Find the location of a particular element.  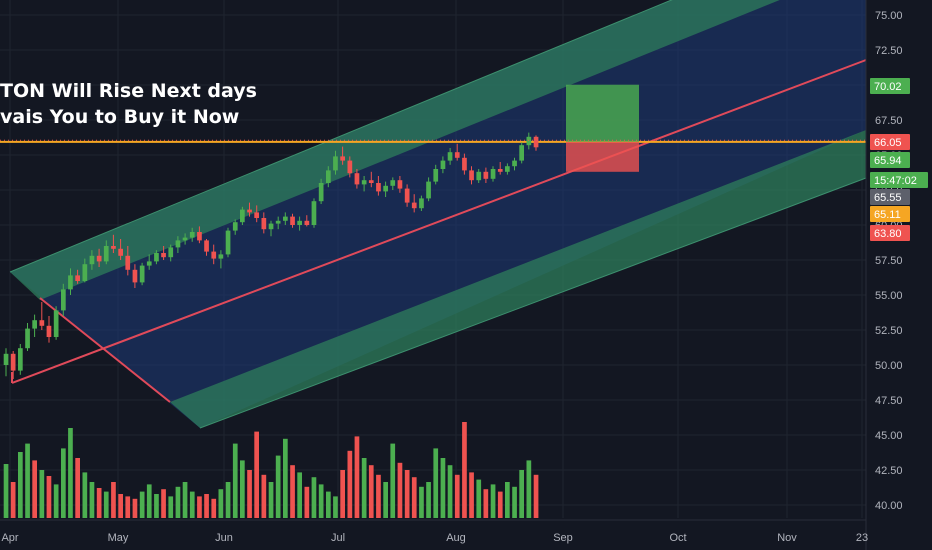

price-label-15-47-02: 15:47:02 is located at coordinates (899, 180).